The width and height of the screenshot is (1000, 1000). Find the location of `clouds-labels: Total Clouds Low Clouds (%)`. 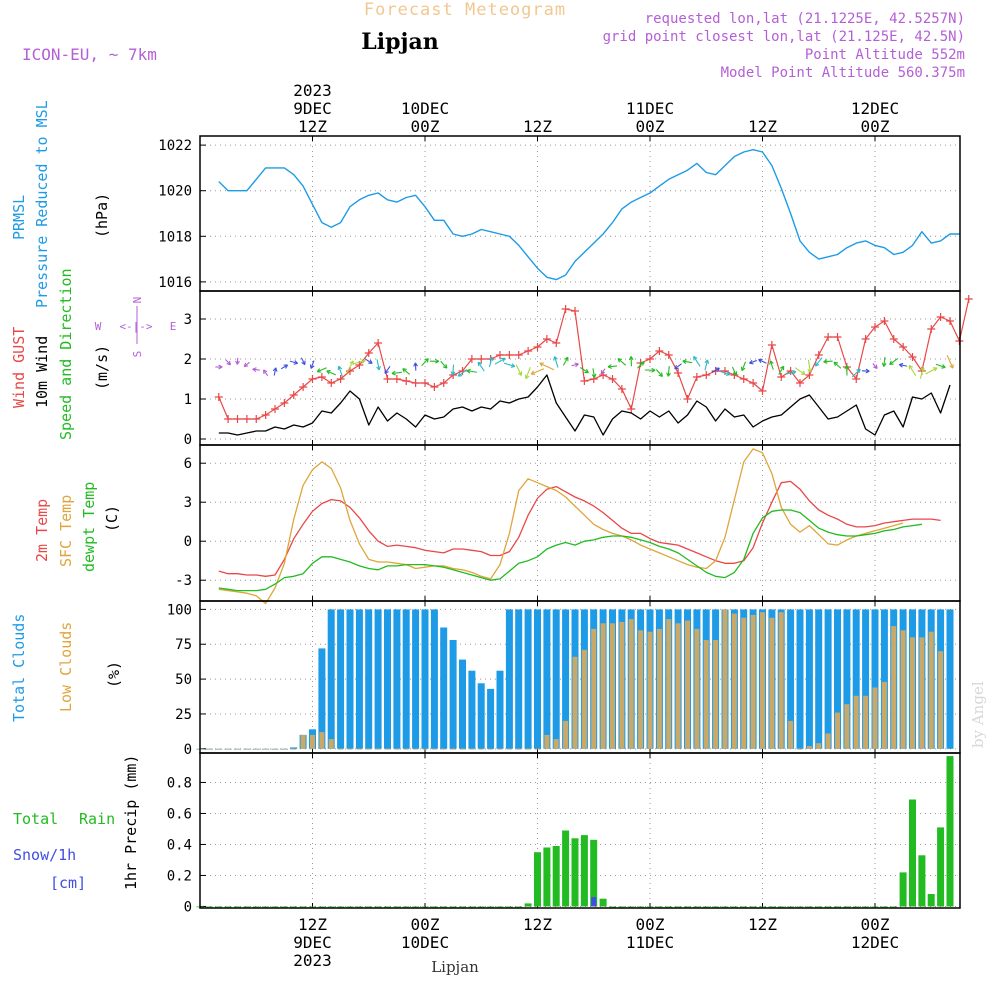

clouds-labels: Total Clouds Low Clouds (%) is located at coordinates (66, 668).